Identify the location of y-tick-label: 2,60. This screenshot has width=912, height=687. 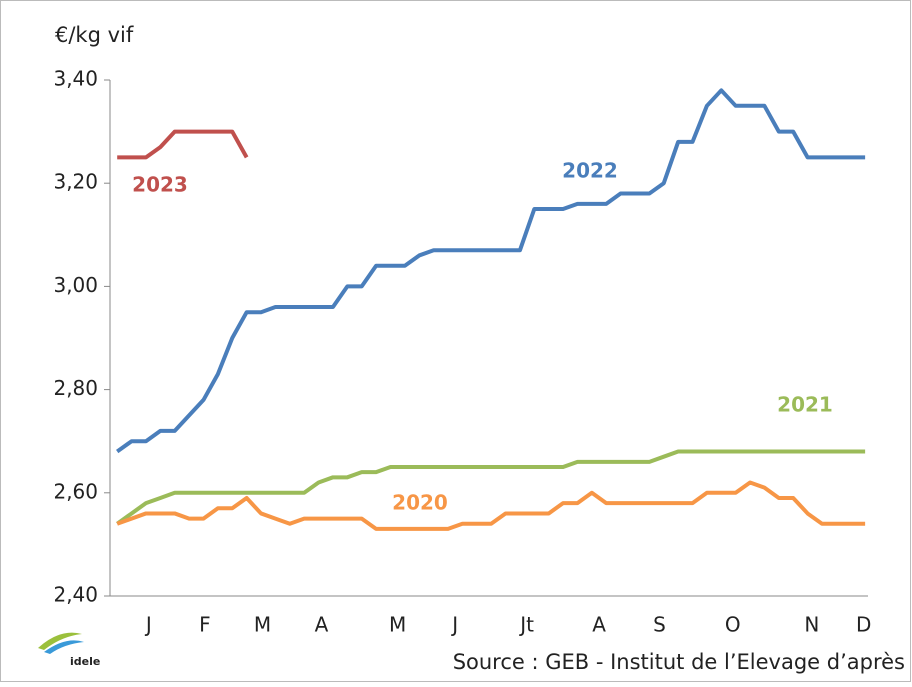
(75, 491).